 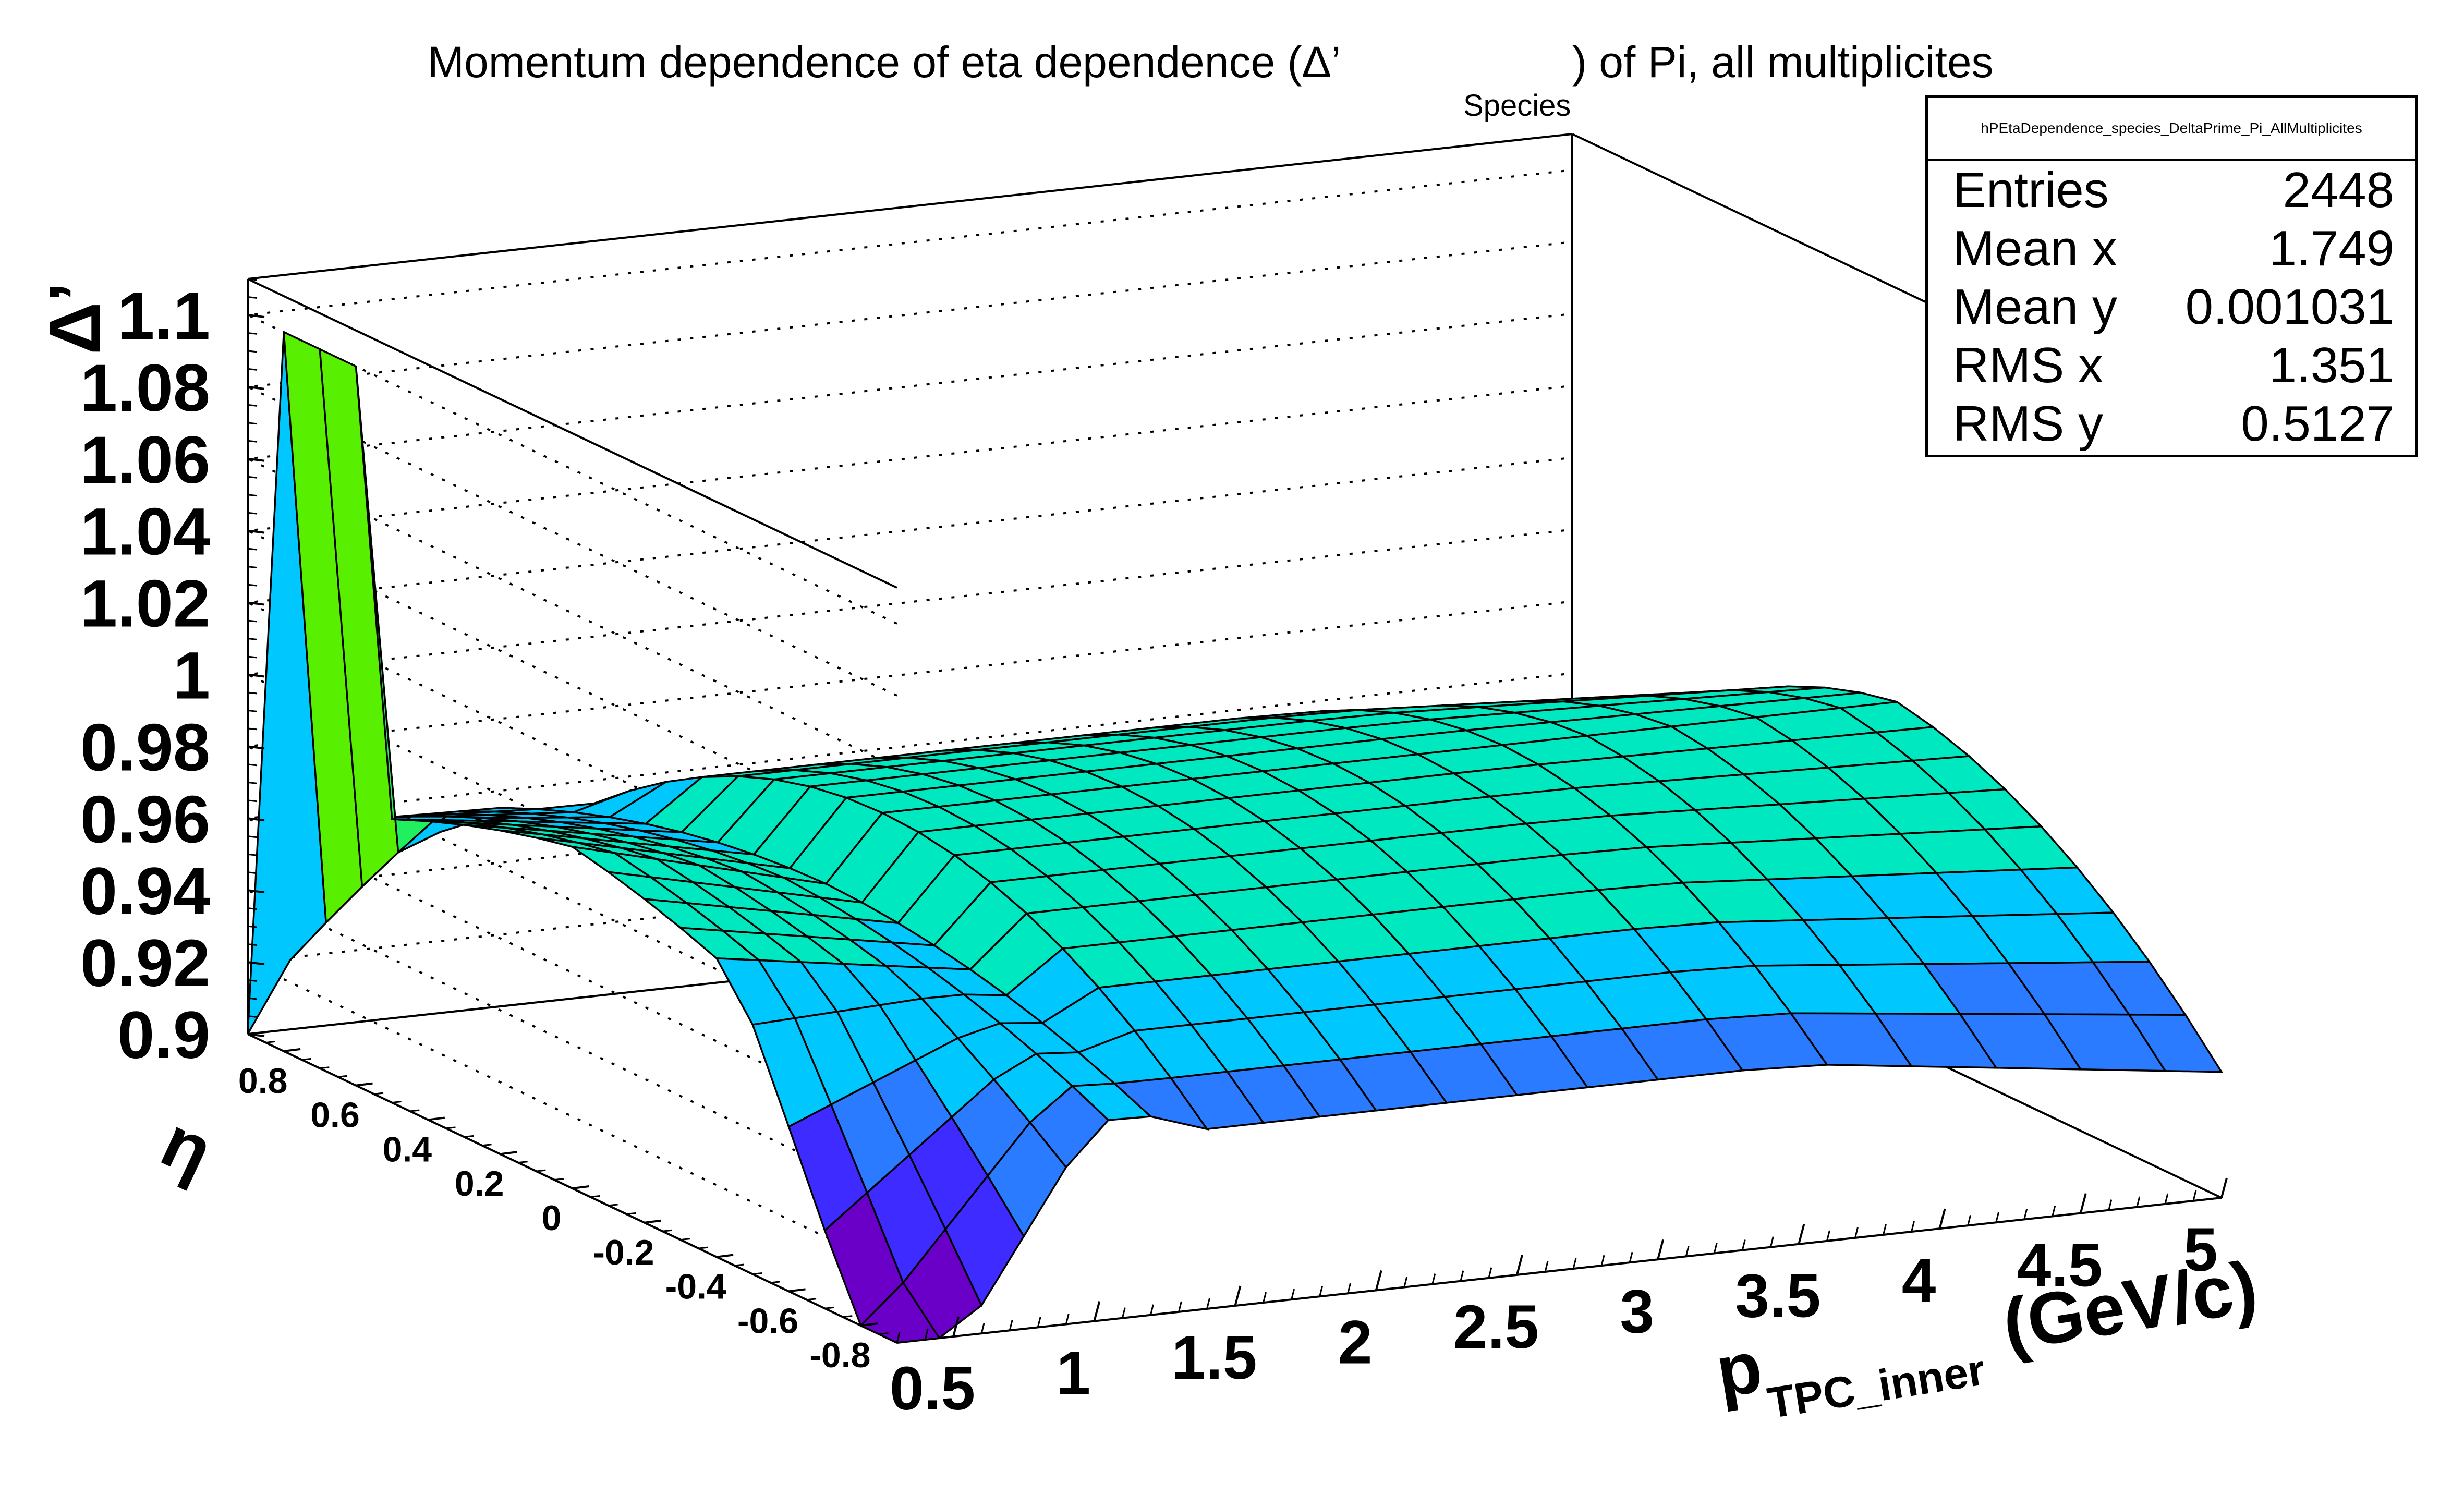 What do you see at coordinates (2171, 190) in the screenshot?
I see `stats-row-entries: Entries 2448` at bounding box center [2171, 190].